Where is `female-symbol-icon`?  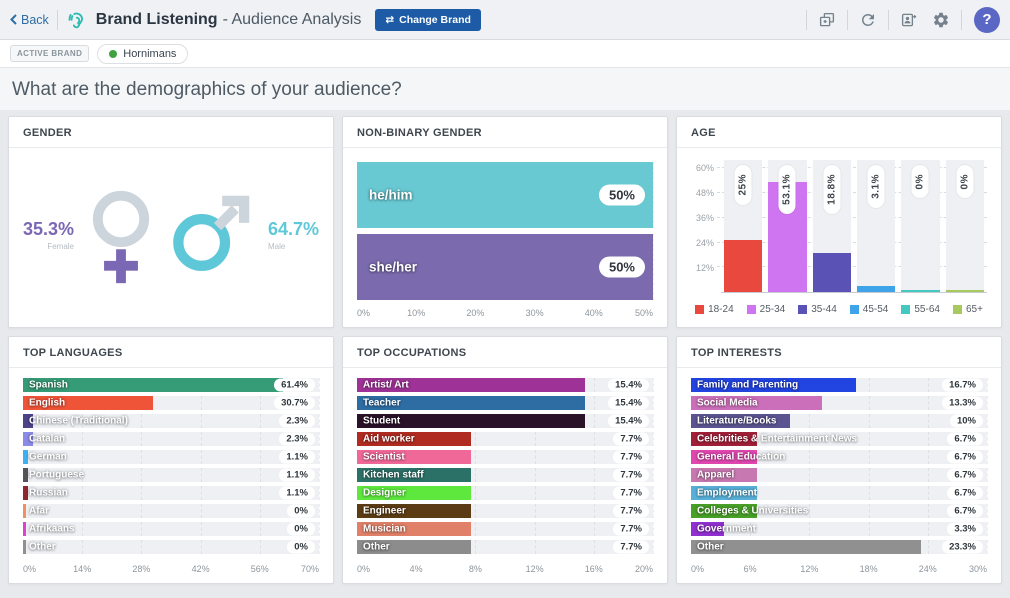
female-symbol-icon is located at coordinates (121, 236).